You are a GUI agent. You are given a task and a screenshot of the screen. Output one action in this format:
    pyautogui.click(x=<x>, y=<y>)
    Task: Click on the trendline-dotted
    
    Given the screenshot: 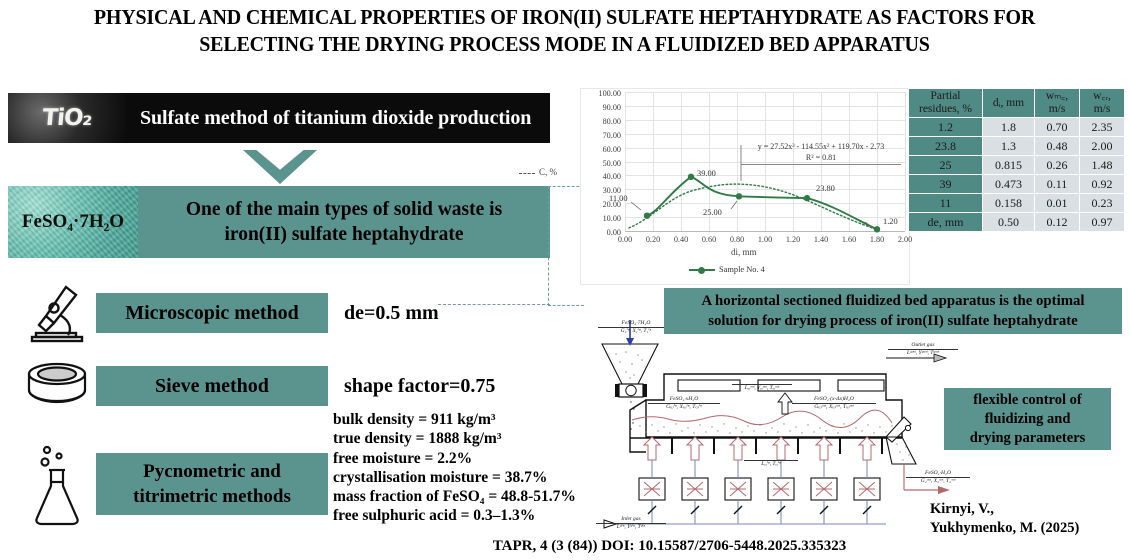 What is the action you would take?
    pyautogui.click(x=753, y=207)
    